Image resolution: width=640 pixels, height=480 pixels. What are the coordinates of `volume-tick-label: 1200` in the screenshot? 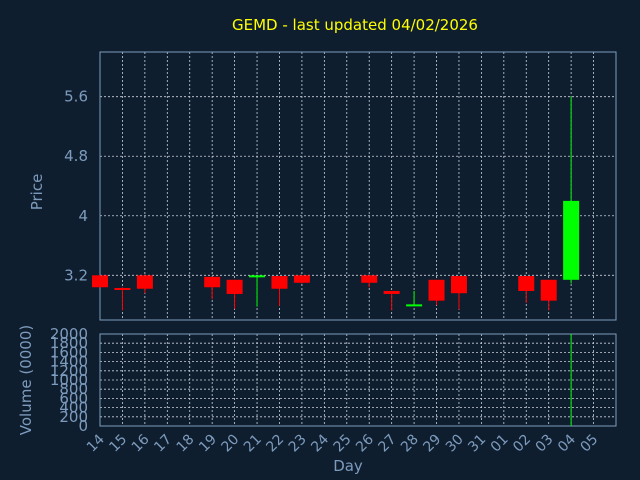 It's located at (69, 371).